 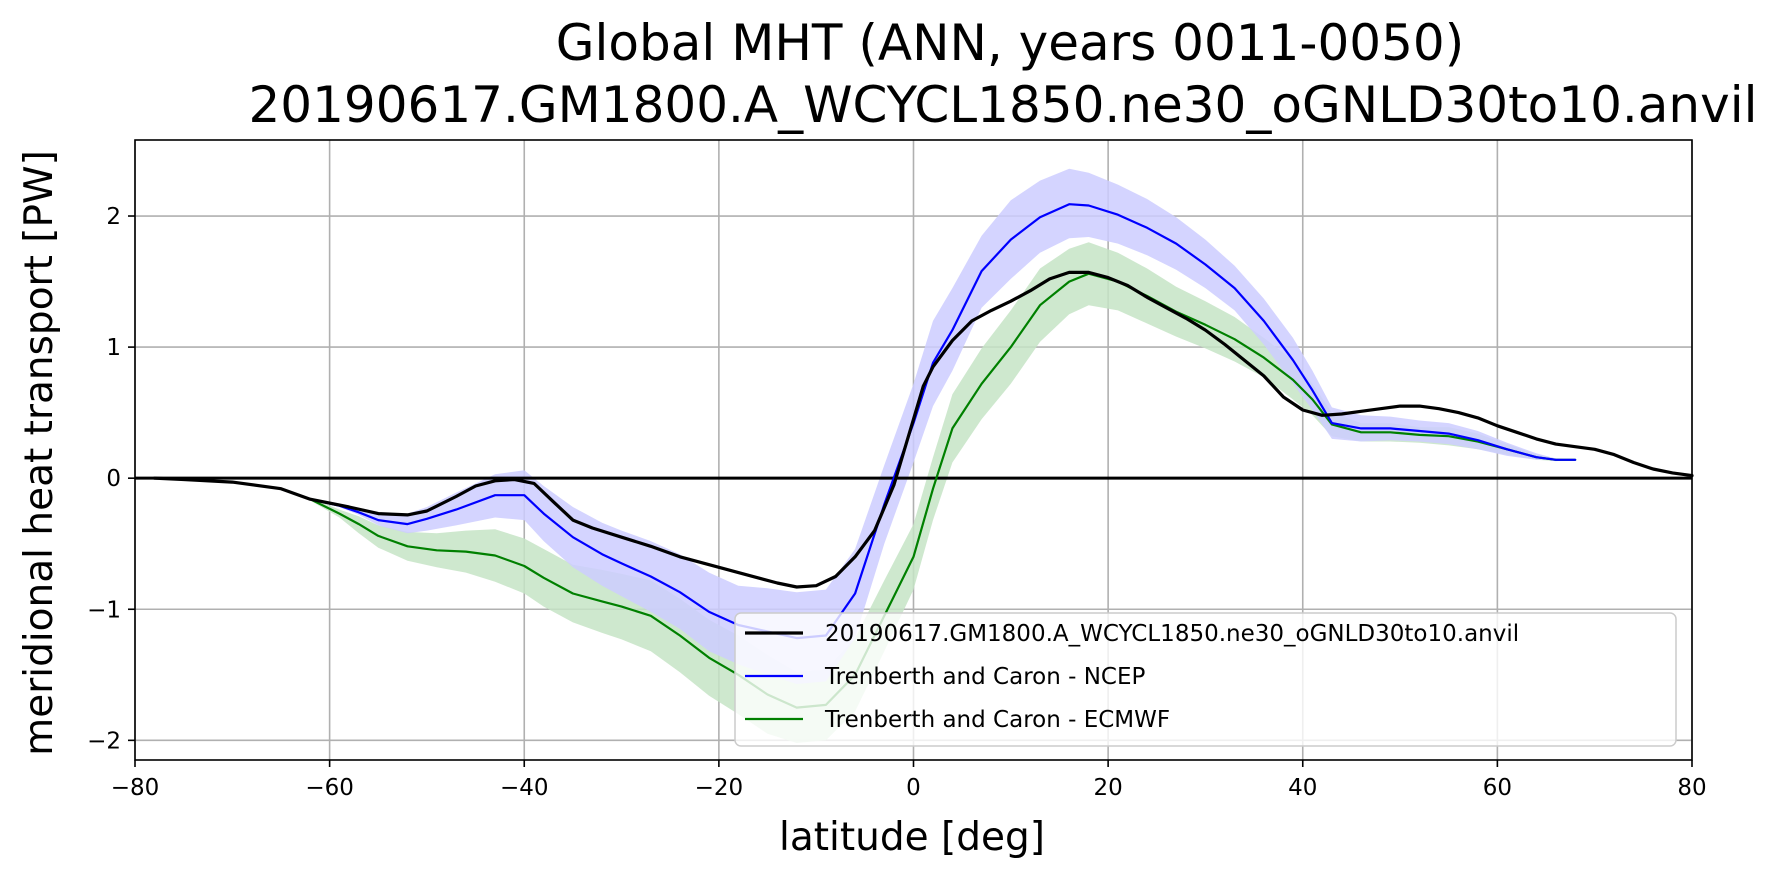 I want to click on legend-label-ncep: Trenberth and Caron - NCEP, so click(x=985, y=677).